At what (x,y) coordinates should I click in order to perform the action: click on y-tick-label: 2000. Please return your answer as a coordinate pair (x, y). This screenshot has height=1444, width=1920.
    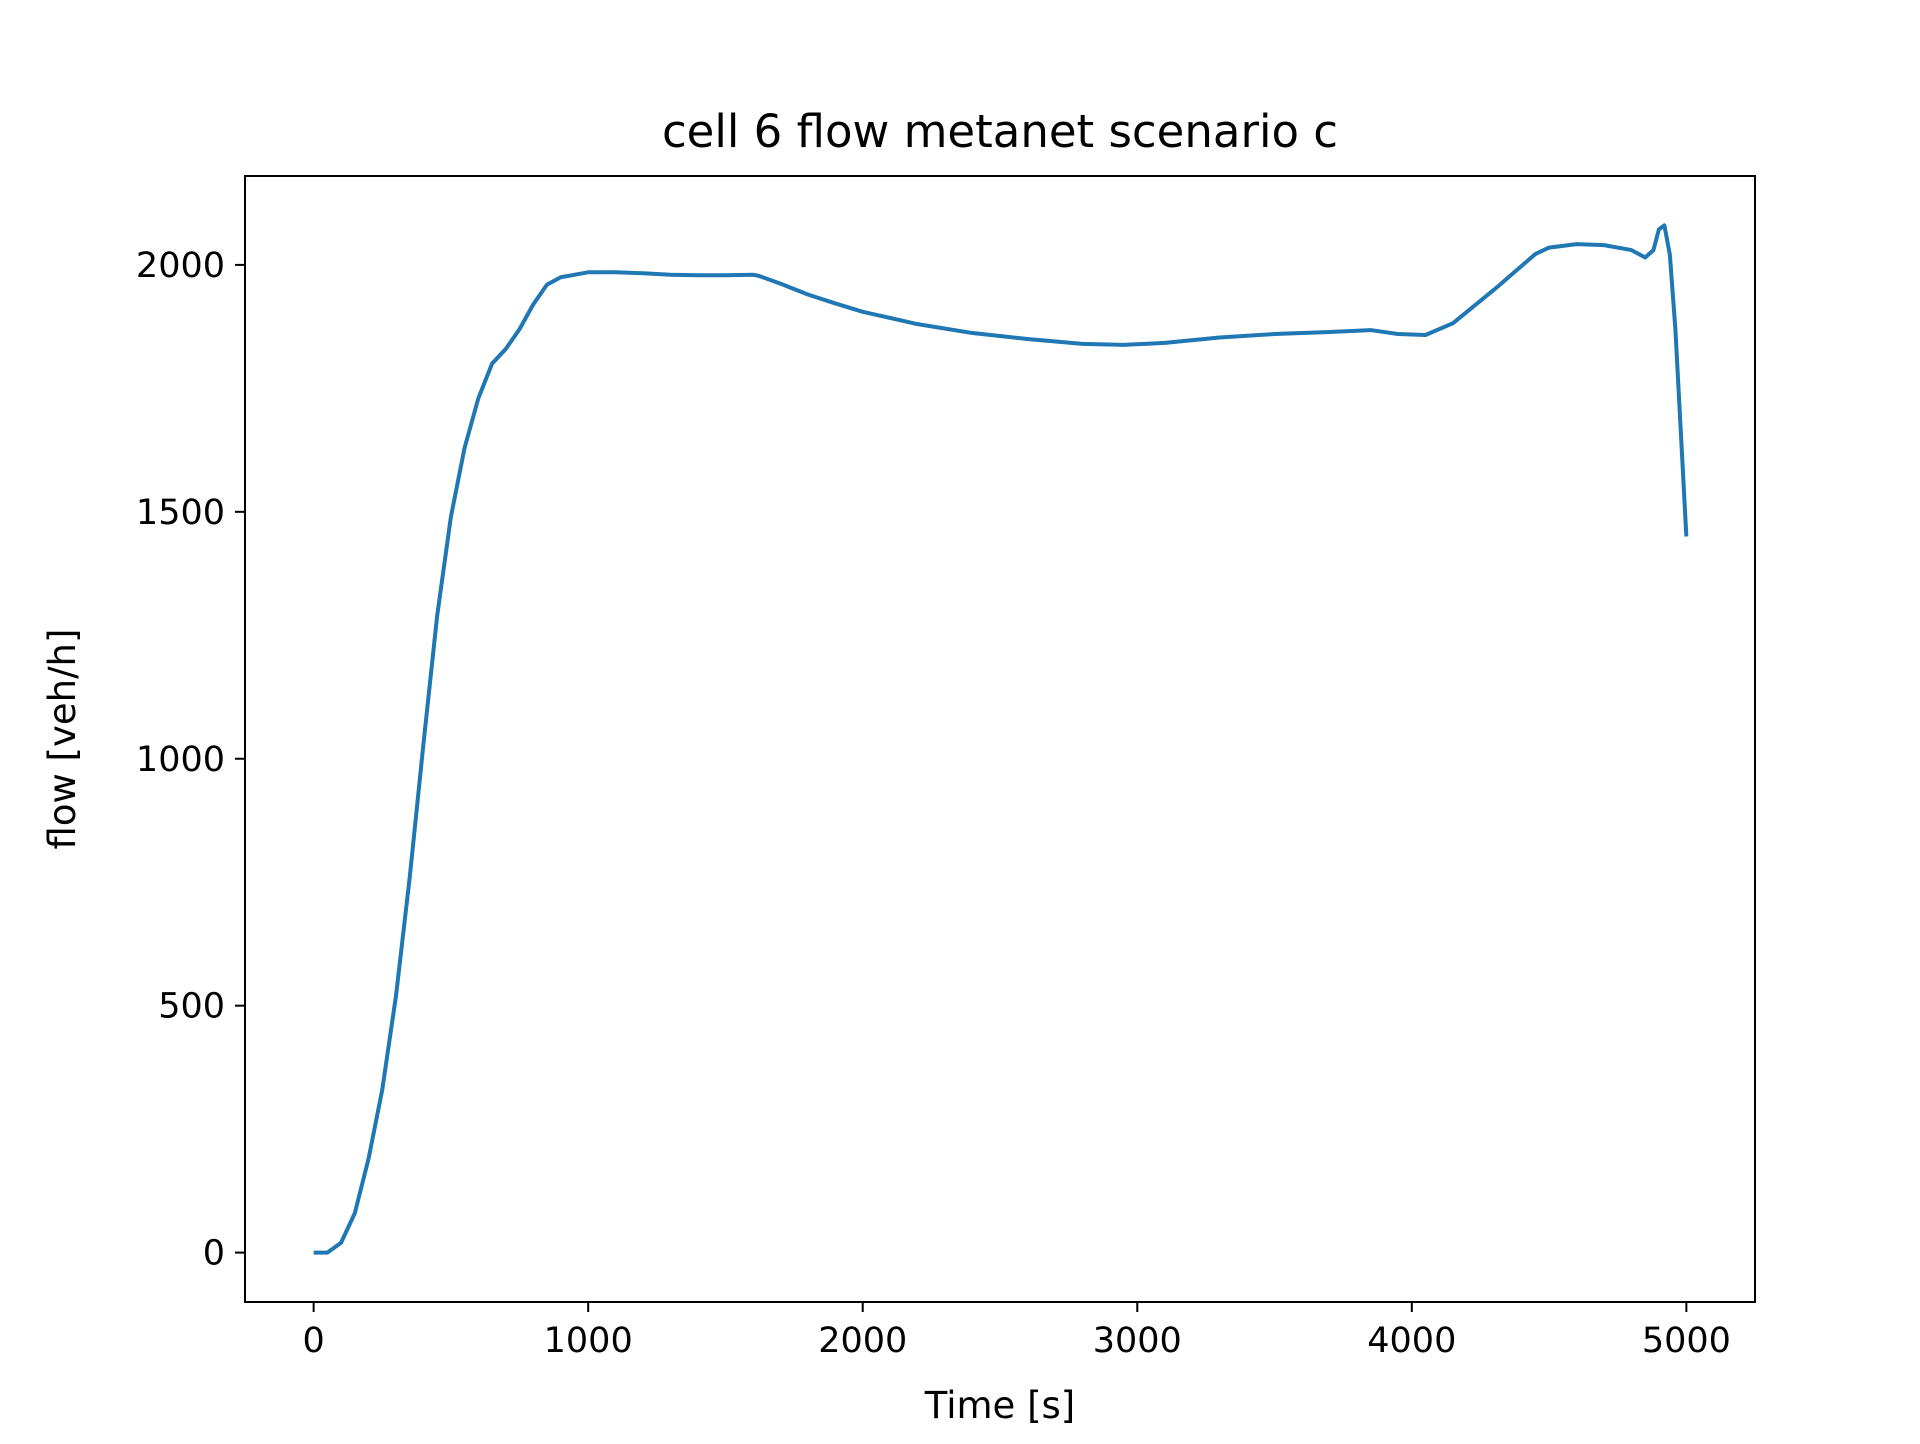
    Looking at the image, I should click on (180, 266).